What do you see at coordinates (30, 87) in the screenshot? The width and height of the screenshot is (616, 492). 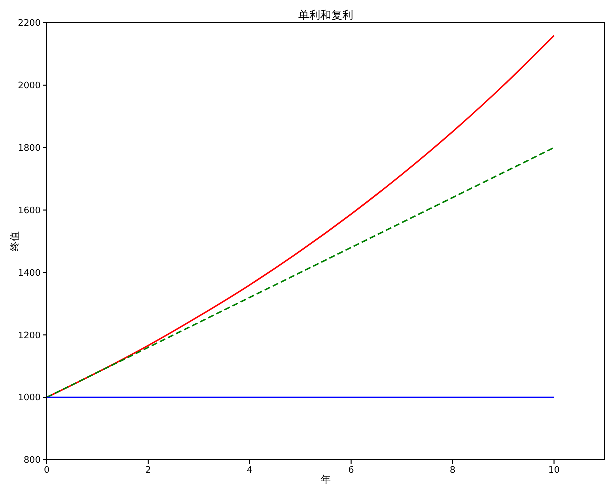 I see `y-tick-label: 2000` at bounding box center [30, 87].